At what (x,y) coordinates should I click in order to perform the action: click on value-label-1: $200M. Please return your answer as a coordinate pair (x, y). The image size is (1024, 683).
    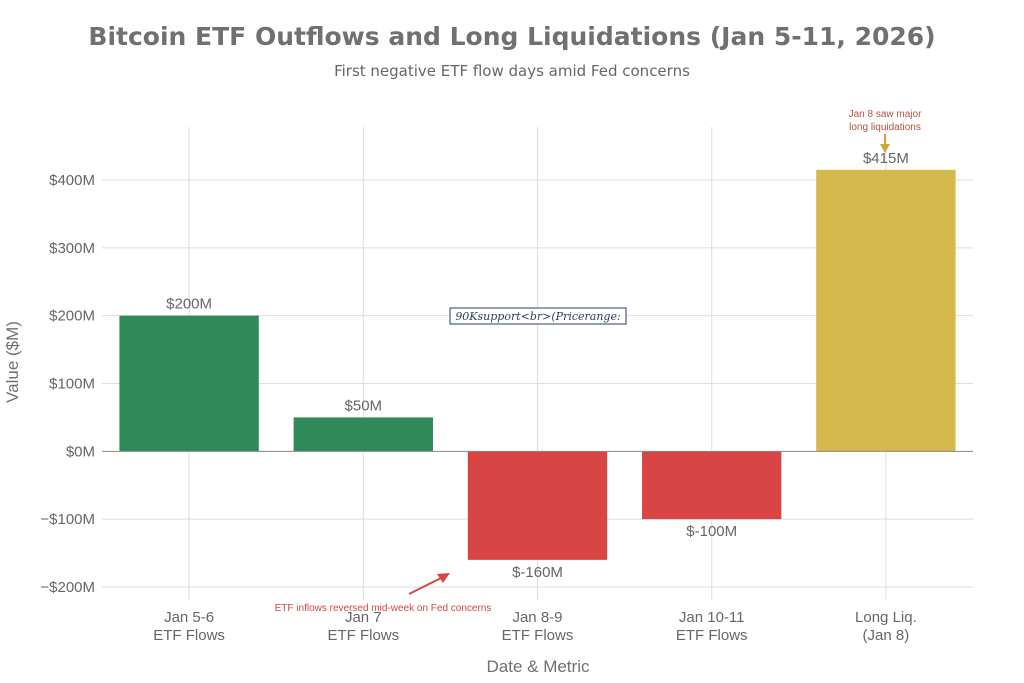
    Looking at the image, I should click on (189, 304).